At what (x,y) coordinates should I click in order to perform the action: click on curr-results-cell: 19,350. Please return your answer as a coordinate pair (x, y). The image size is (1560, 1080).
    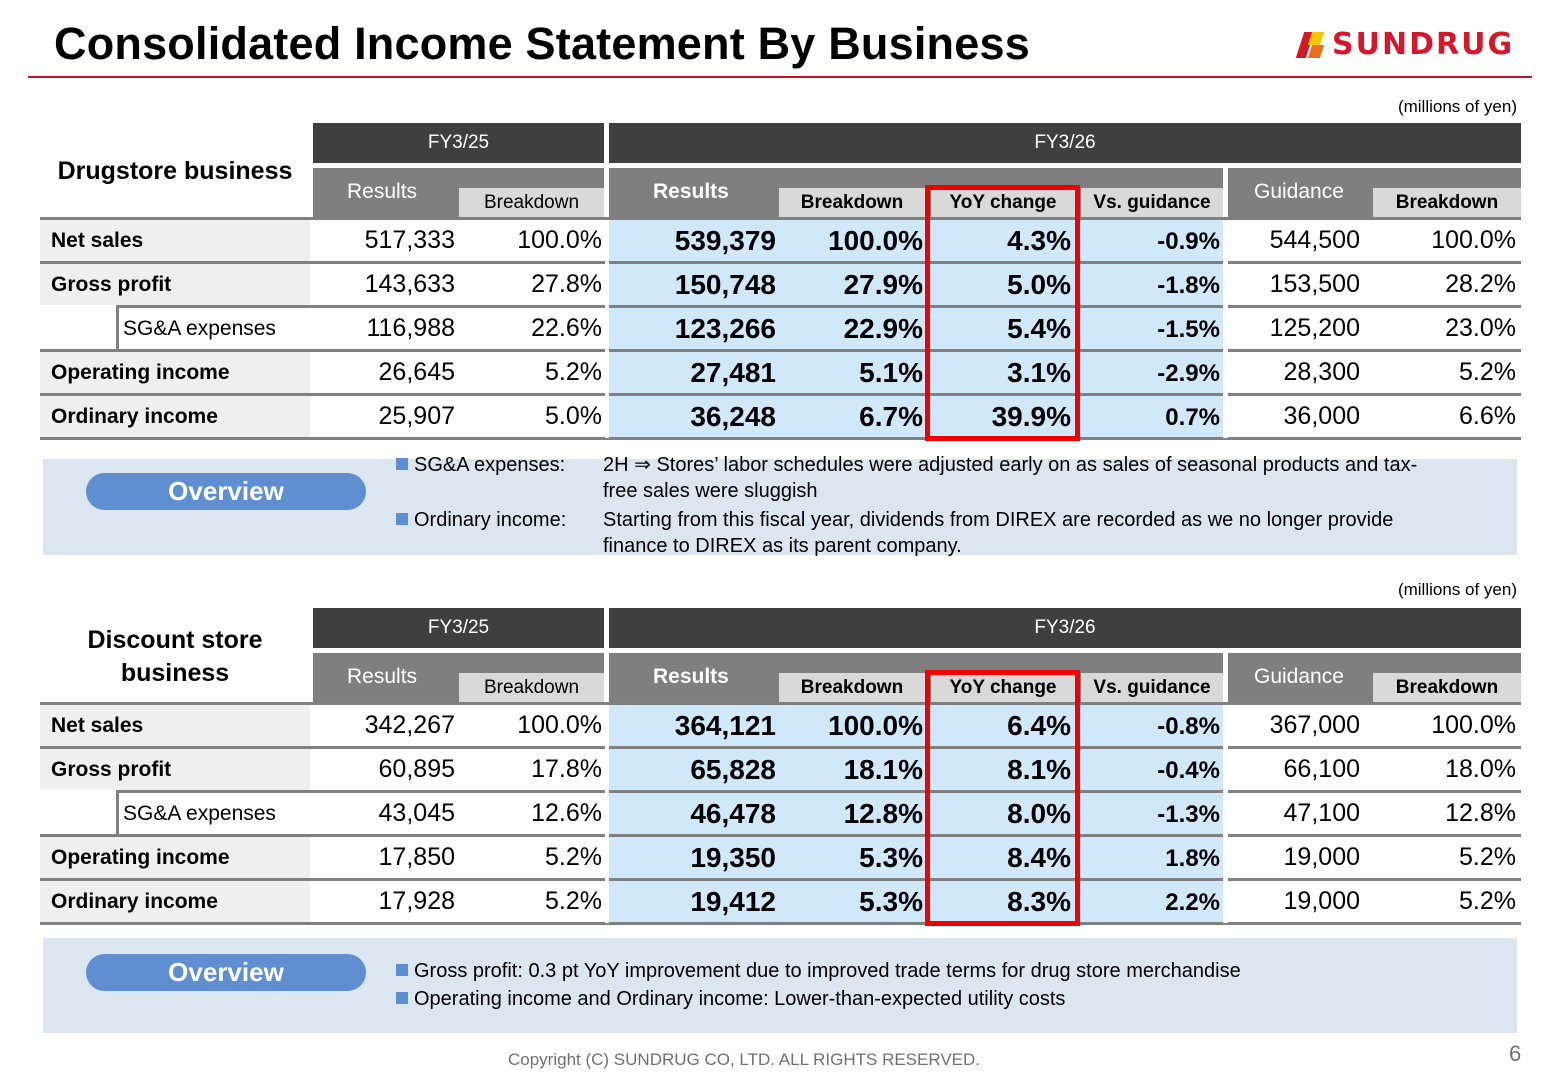
    Looking at the image, I should click on (733, 857).